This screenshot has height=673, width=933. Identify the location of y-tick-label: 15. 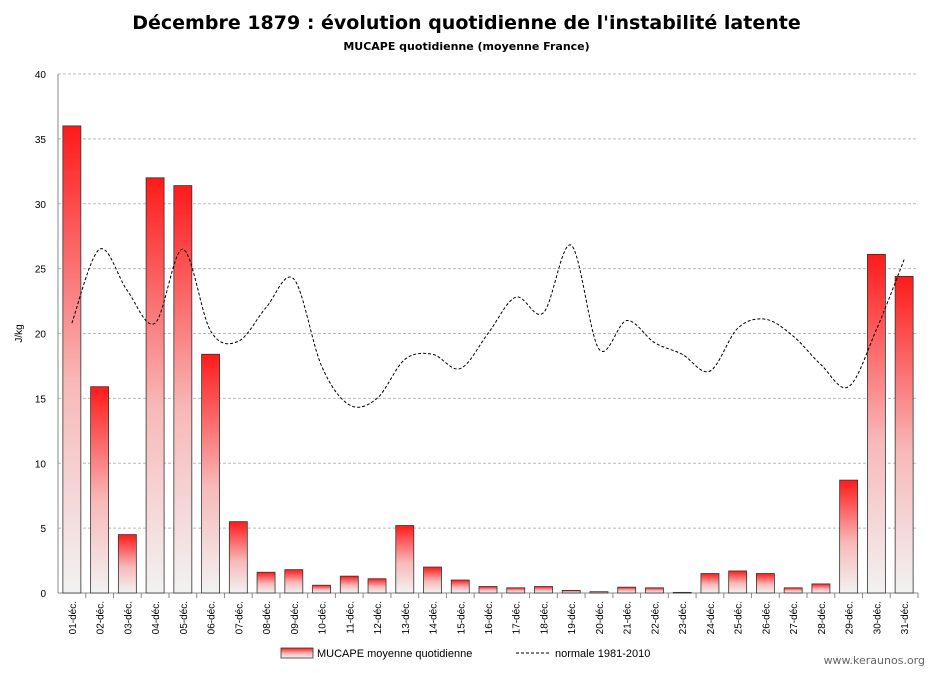
(41, 399).